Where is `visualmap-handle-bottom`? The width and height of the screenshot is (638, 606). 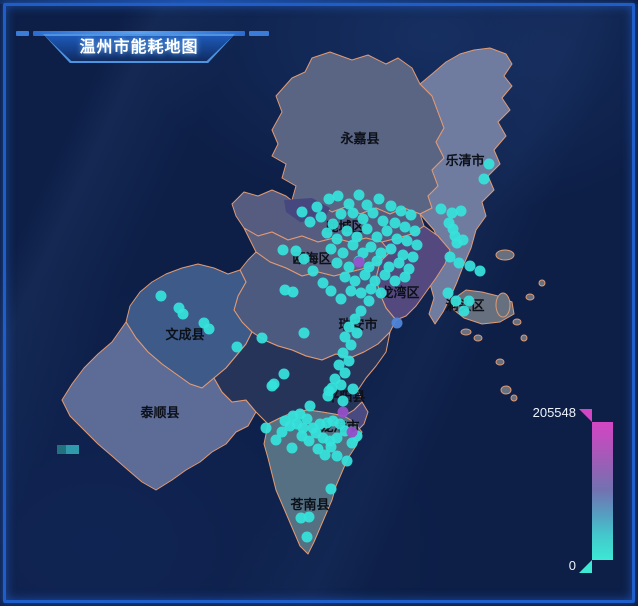 visualmap-handle-bottom is located at coordinates (585, 566).